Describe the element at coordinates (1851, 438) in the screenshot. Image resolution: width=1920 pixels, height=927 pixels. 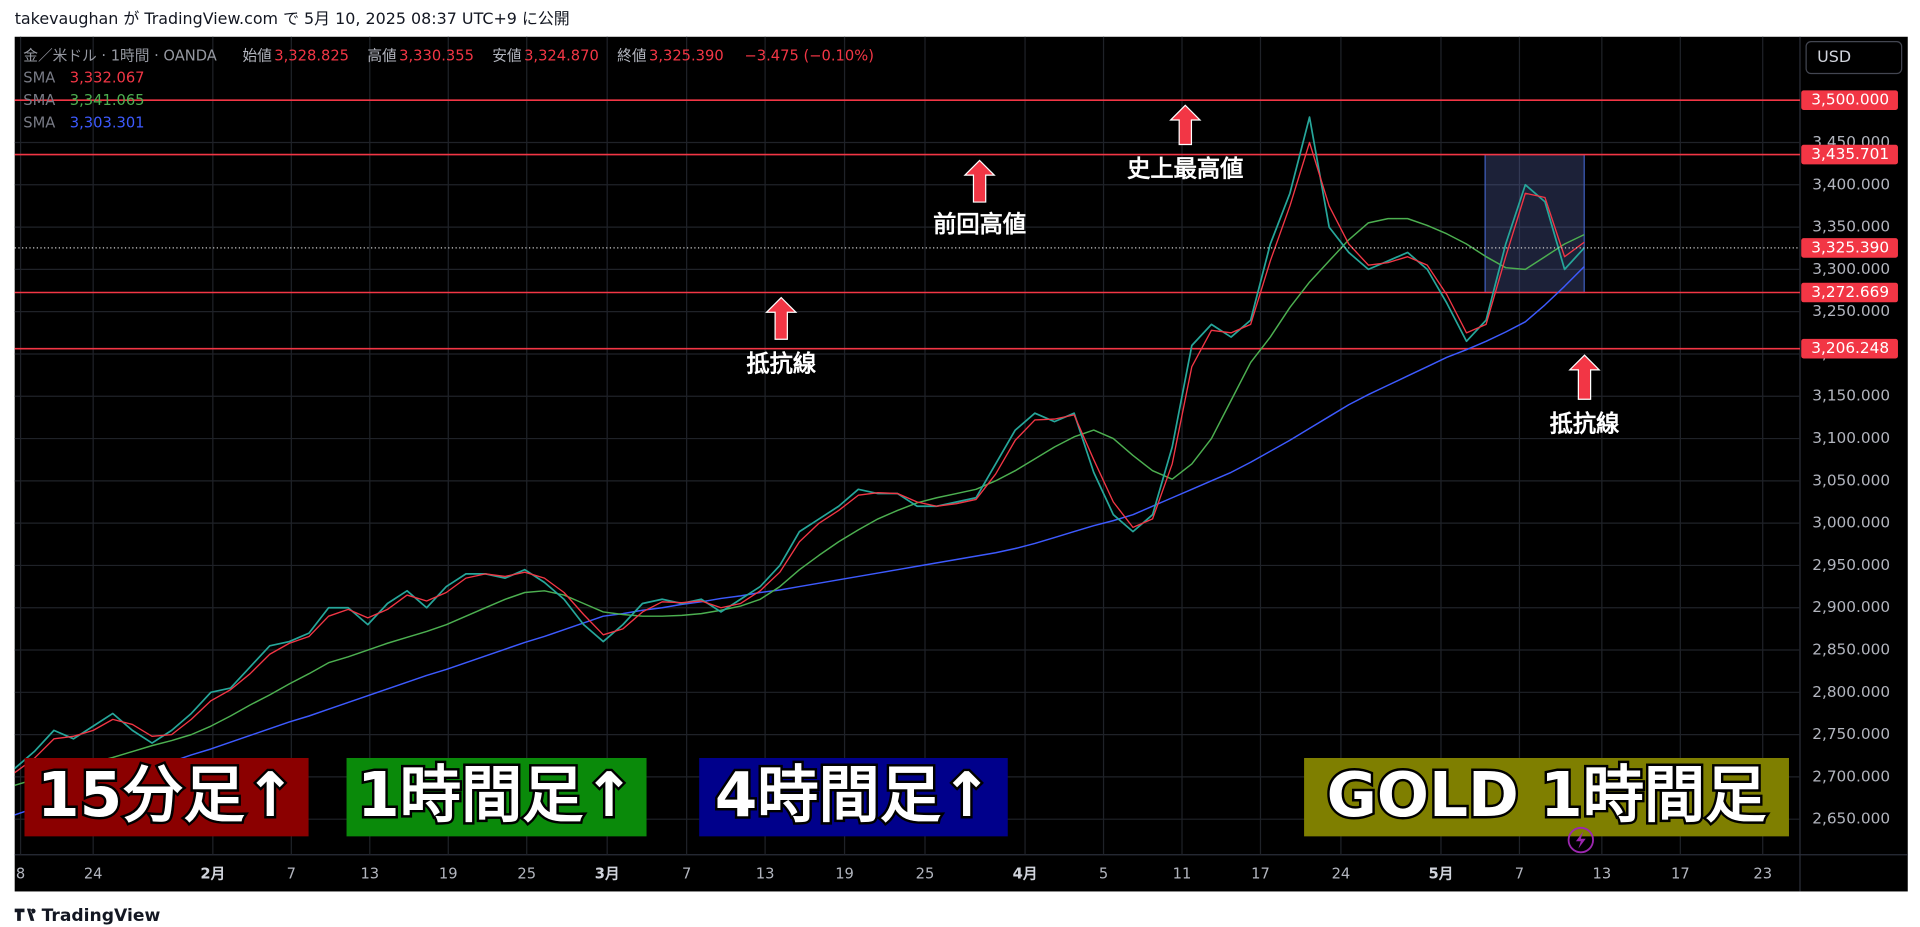
I see `y-tick-label: 3,100.000` at that location.